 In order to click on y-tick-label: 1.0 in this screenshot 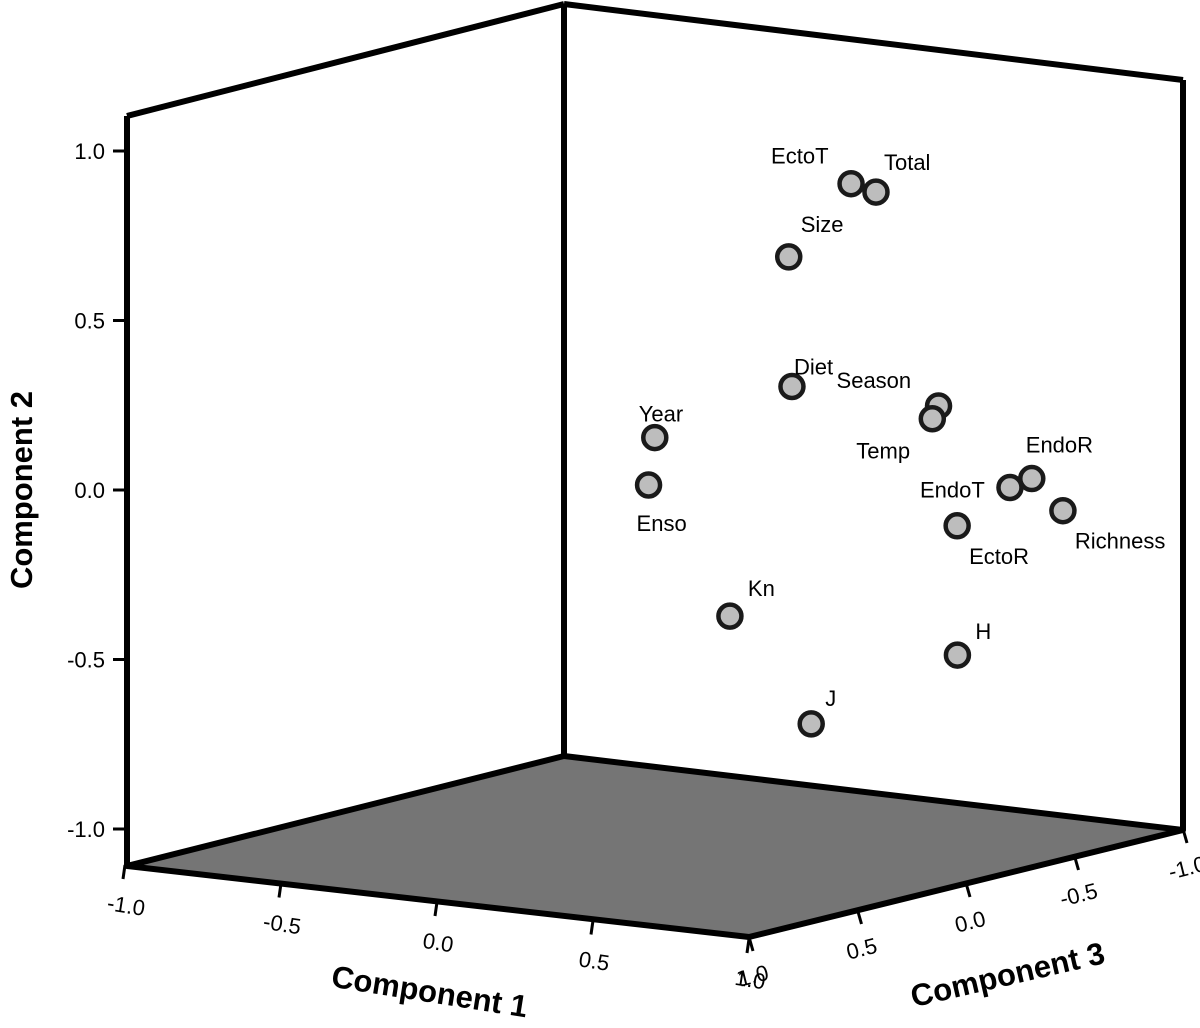, I will do `click(89, 151)`.